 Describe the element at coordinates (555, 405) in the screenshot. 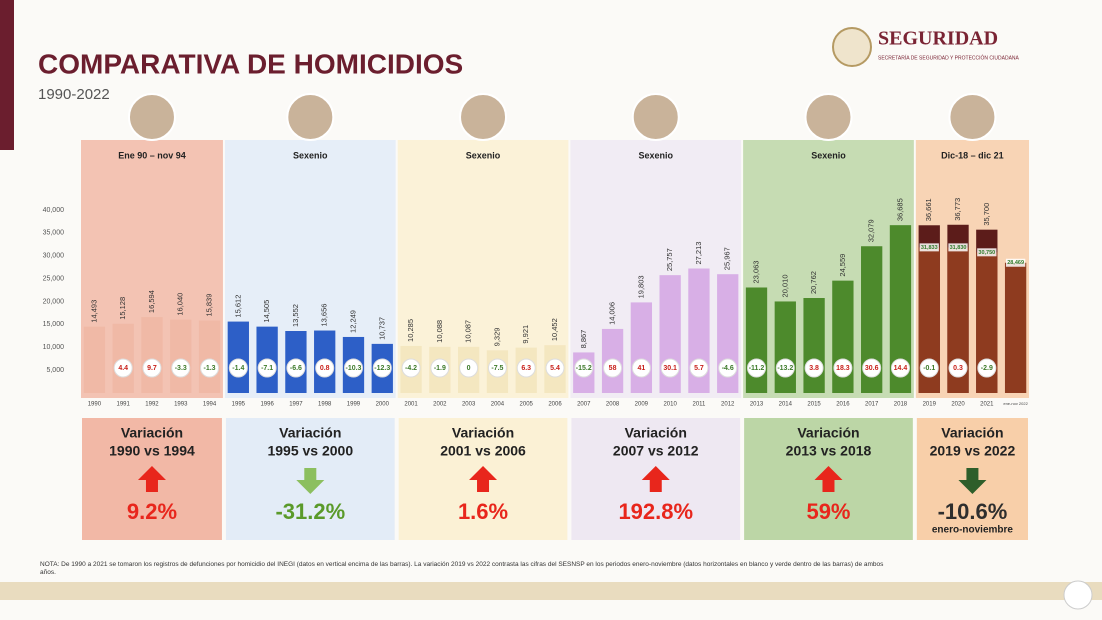

I see `x-tick-label: 2006` at that location.